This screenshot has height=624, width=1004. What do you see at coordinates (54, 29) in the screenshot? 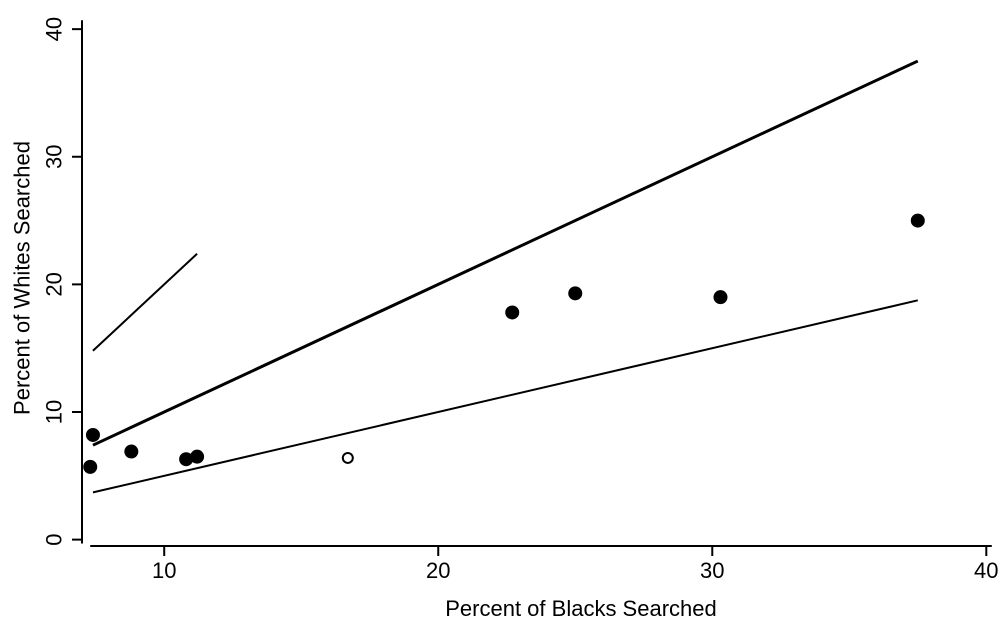
I see `y-tick-label: 40` at bounding box center [54, 29].